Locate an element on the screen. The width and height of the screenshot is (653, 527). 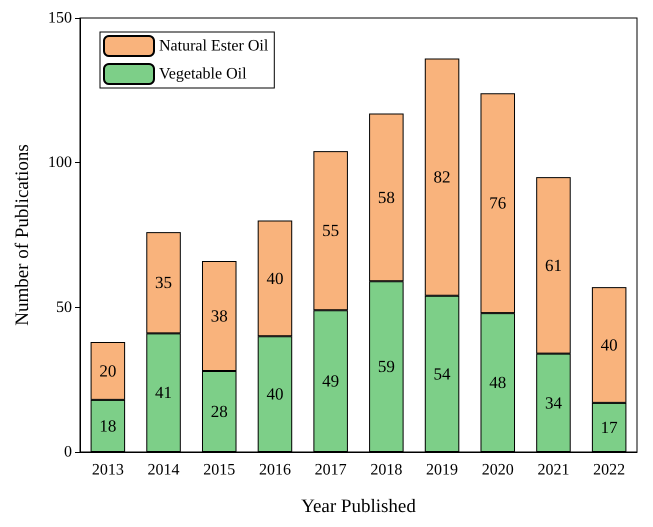
x-tick-label: 2019 is located at coordinates (442, 470).